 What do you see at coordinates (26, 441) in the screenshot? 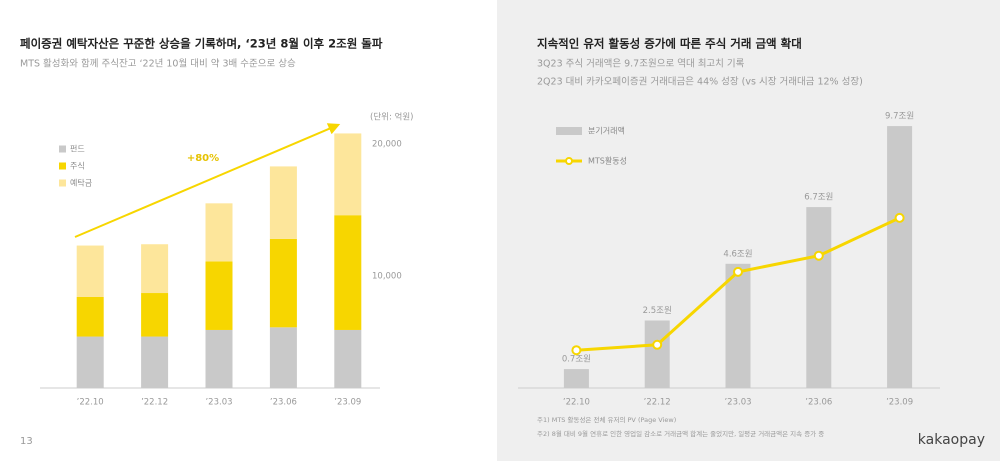
I see `page-number: 13` at bounding box center [26, 441].